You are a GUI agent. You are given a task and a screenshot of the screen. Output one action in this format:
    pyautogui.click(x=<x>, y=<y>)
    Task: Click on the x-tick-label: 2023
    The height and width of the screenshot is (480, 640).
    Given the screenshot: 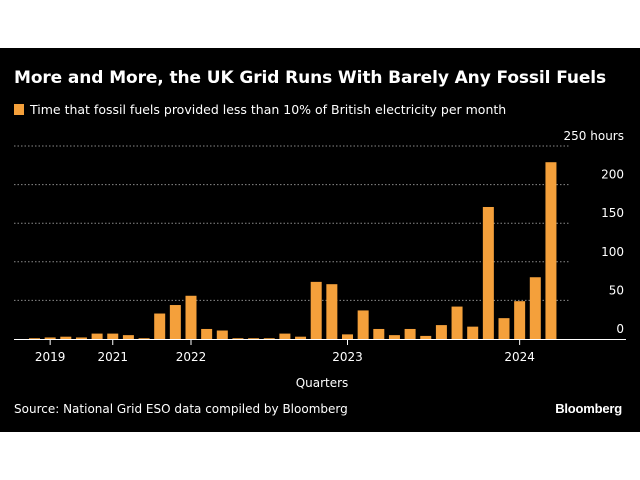 What is the action you would take?
    pyautogui.click(x=347, y=357)
    